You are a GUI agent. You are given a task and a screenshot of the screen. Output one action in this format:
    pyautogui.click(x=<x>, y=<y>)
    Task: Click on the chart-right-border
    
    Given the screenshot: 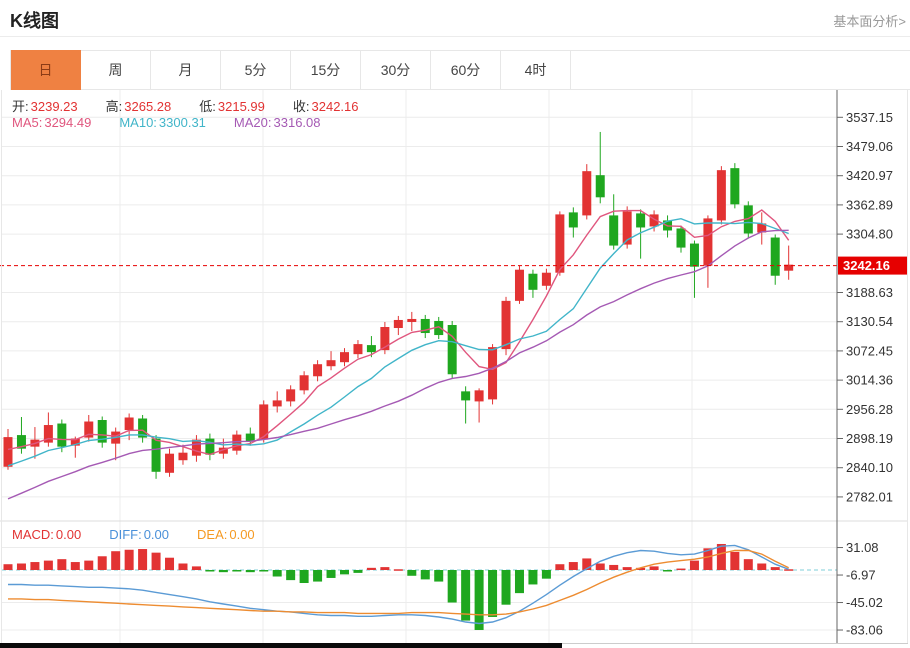 What is the action you would take?
    pyautogui.click(x=907, y=366)
    